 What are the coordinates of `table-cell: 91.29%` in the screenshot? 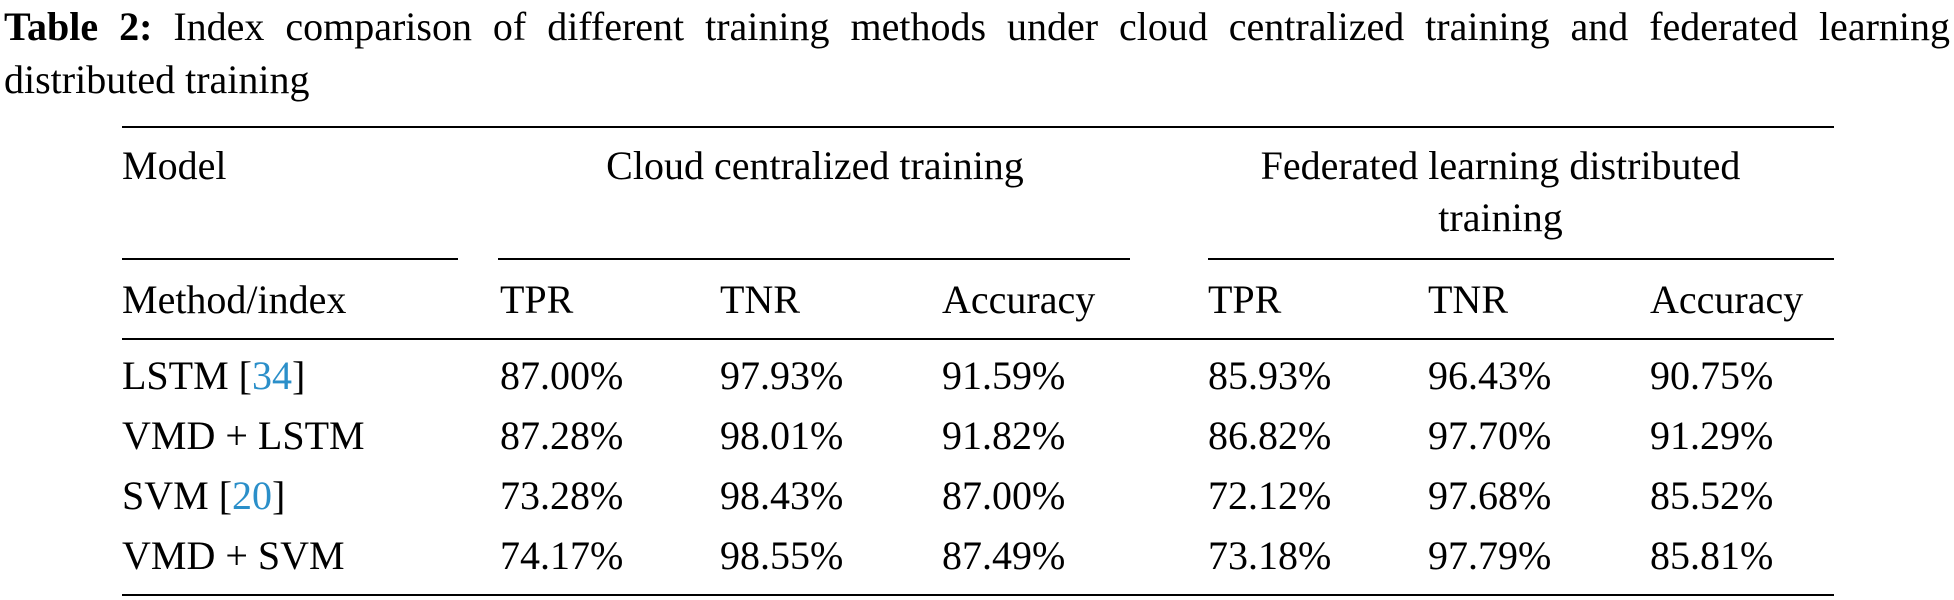 It's located at (1712, 435).